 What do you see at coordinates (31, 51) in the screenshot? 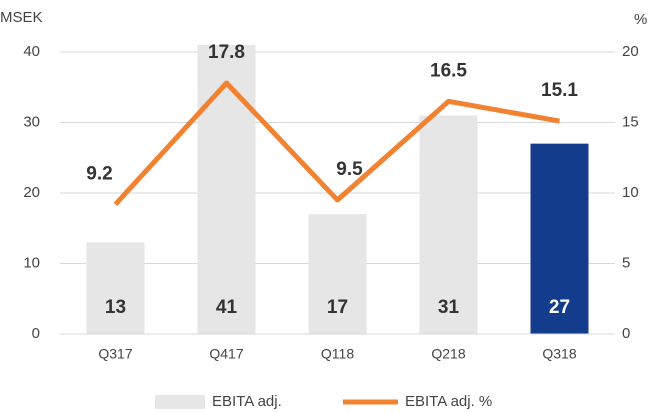
I see `y-tick-label: 40` at bounding box center [31, 51].